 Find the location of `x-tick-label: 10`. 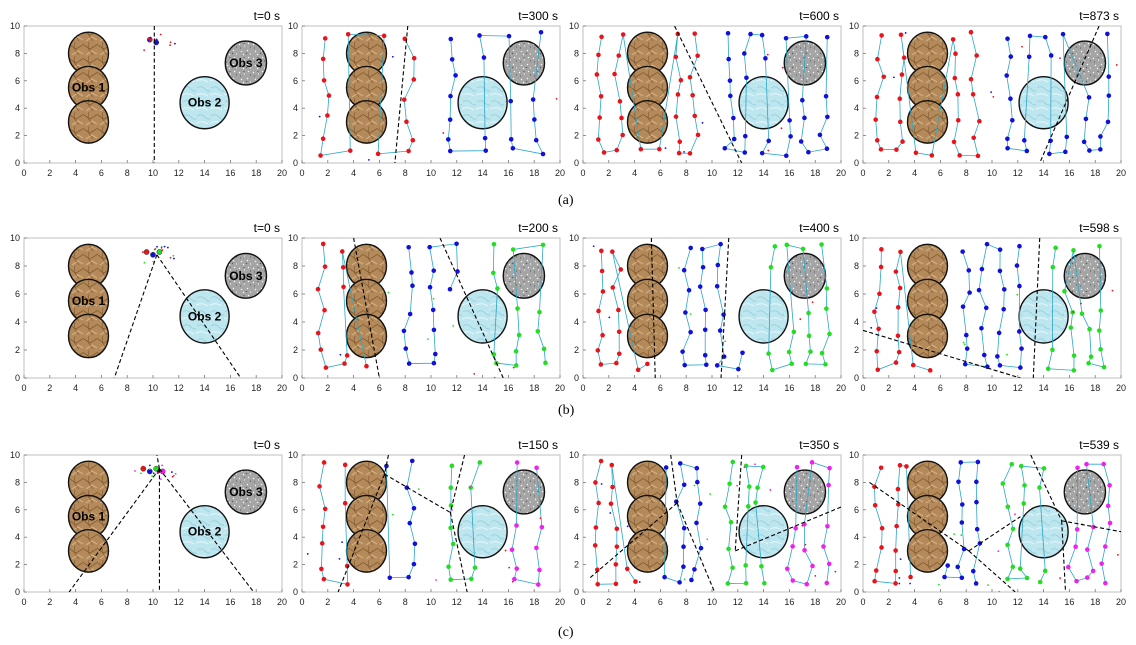

x-tick-label: 10 is located at coordinates (712, 602).